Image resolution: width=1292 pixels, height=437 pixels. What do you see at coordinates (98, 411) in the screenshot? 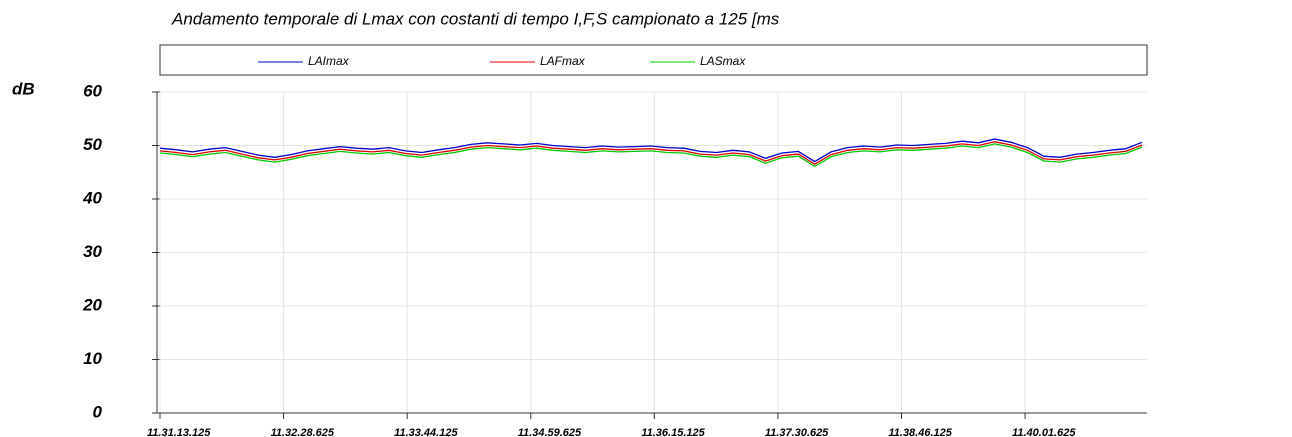
I see `y-tick-label: 0` at bounding box center [98, 411].